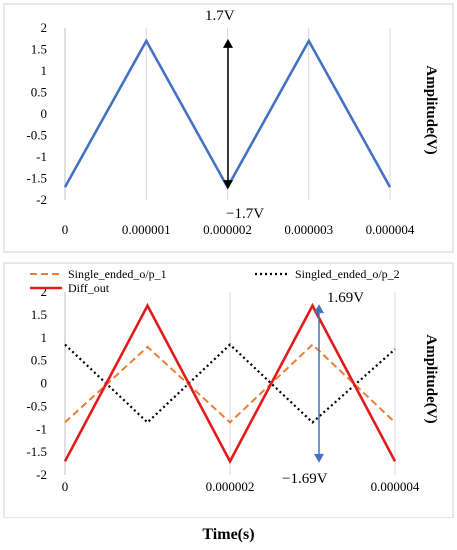 Image resolution: width=457 pixels, height=550 pixels. What do you see at coordinates (347, 274) in the screenshot?
I see `legend-label: Singled_ended_o/p_2` at bounding box center [347, 274].